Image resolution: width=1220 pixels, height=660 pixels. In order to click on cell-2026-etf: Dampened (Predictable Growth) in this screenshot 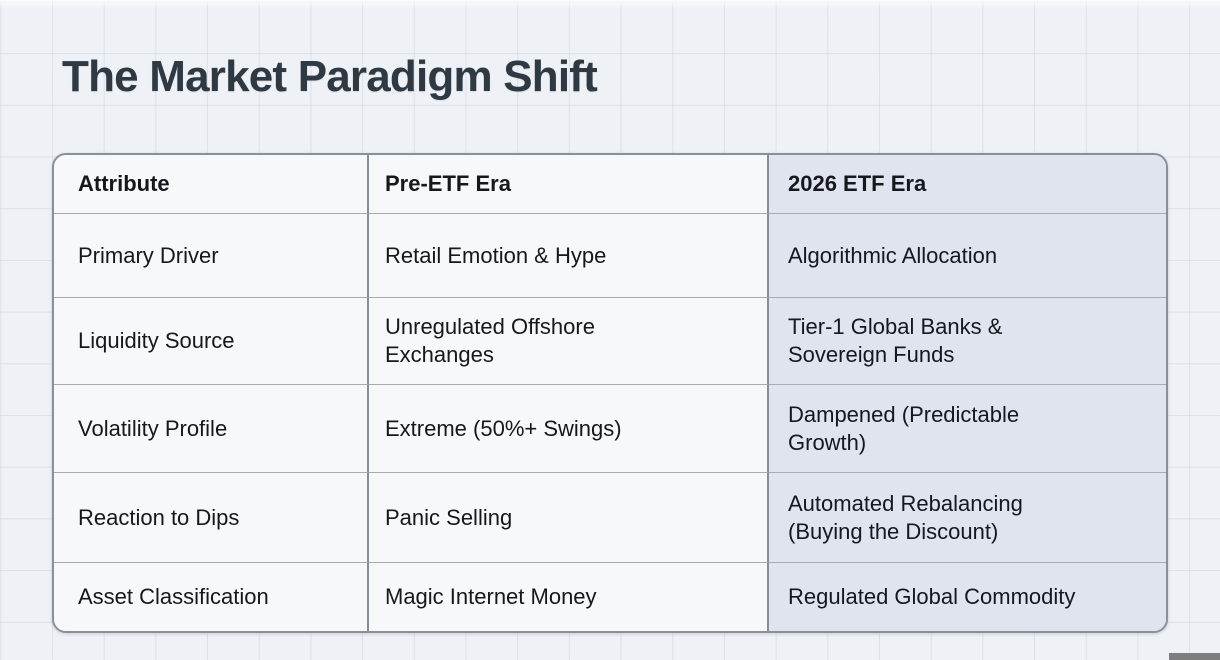, I will do `click(967, 429)`.